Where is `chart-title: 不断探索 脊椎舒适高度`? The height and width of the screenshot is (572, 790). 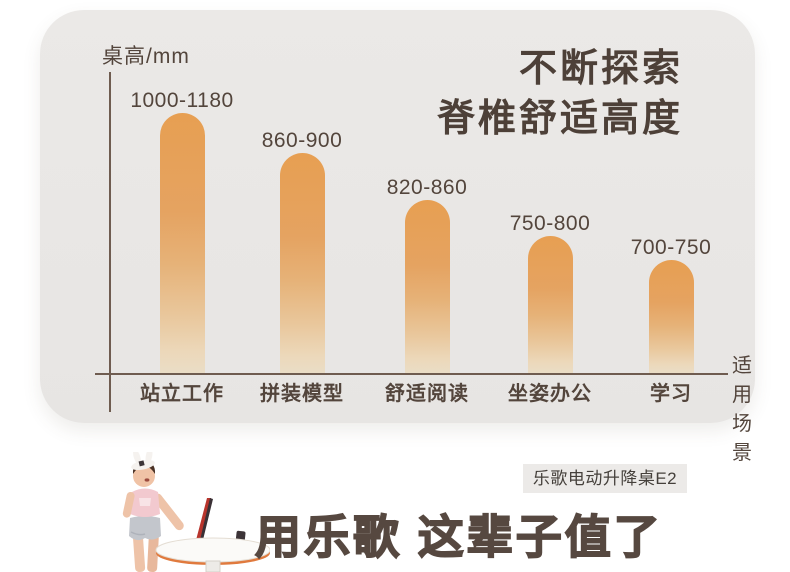 chart-title: 不断探索 脊椎舒适高度 is located at coordinates (560, 94).